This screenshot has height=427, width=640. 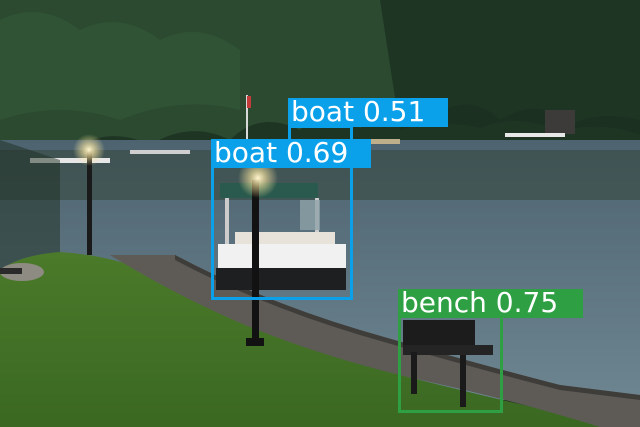 I want to click on lamp-glow-front, so click(x=258, y=178).